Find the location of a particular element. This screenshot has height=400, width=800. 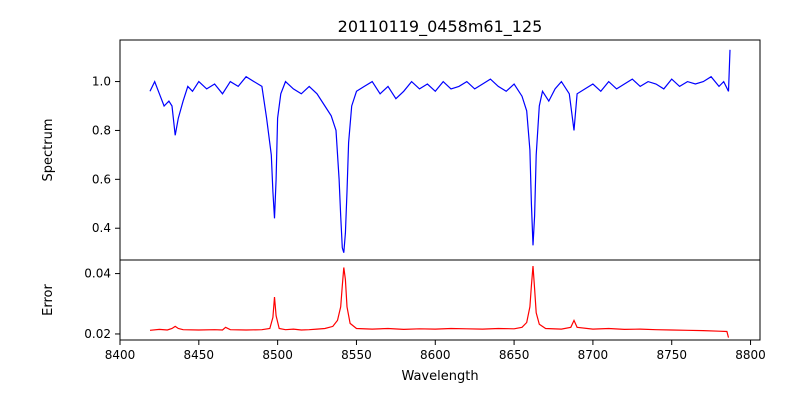

x-tick-label: 8800 is located at coordinates (750, 355).